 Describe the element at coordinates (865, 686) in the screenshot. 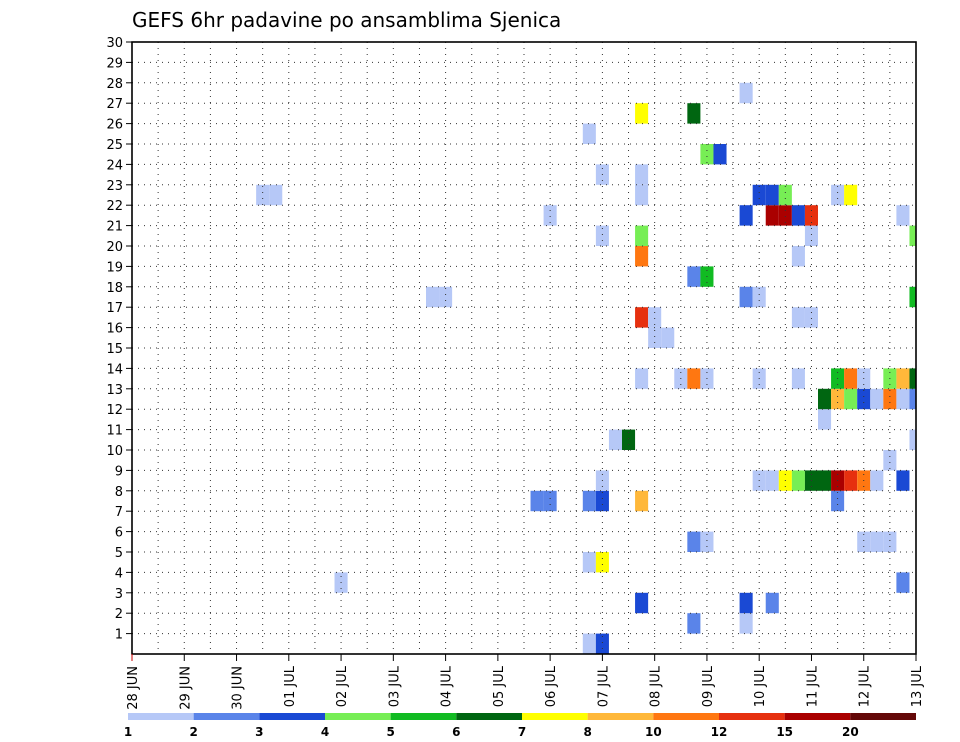

I see `x-tick-label: 12 JUL` at that location.